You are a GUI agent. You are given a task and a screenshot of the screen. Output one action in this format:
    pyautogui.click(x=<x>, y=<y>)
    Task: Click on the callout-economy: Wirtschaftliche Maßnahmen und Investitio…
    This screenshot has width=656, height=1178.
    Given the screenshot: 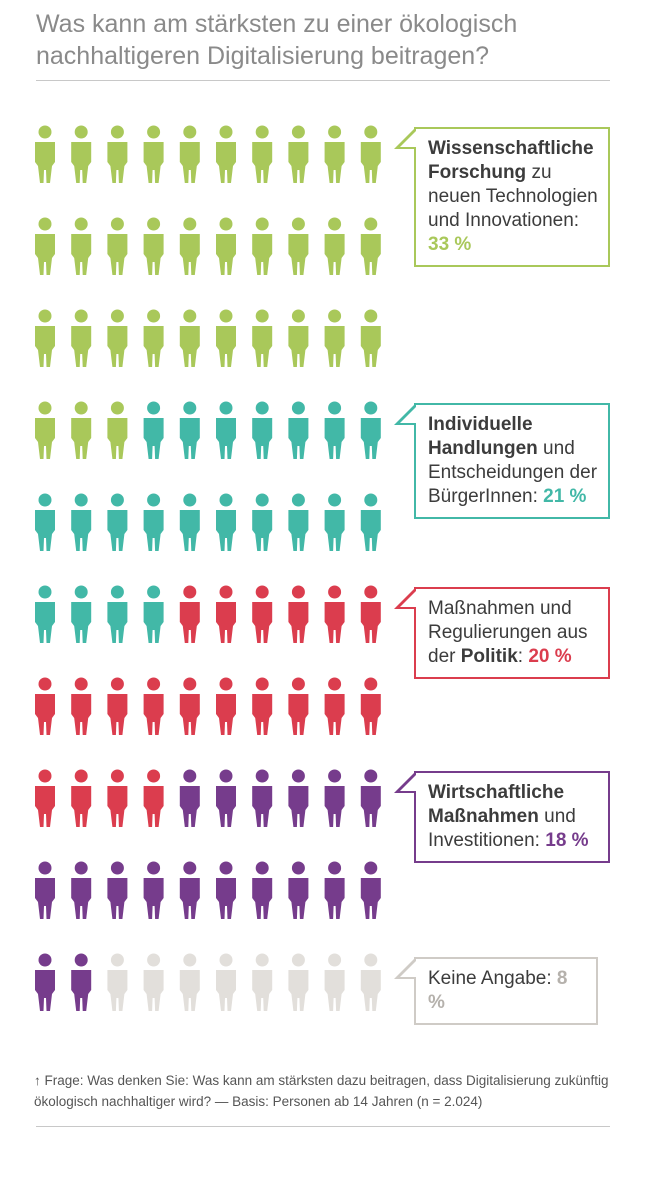 What is the action you would take?
    pyautogui.click(x=502, y=817)
    